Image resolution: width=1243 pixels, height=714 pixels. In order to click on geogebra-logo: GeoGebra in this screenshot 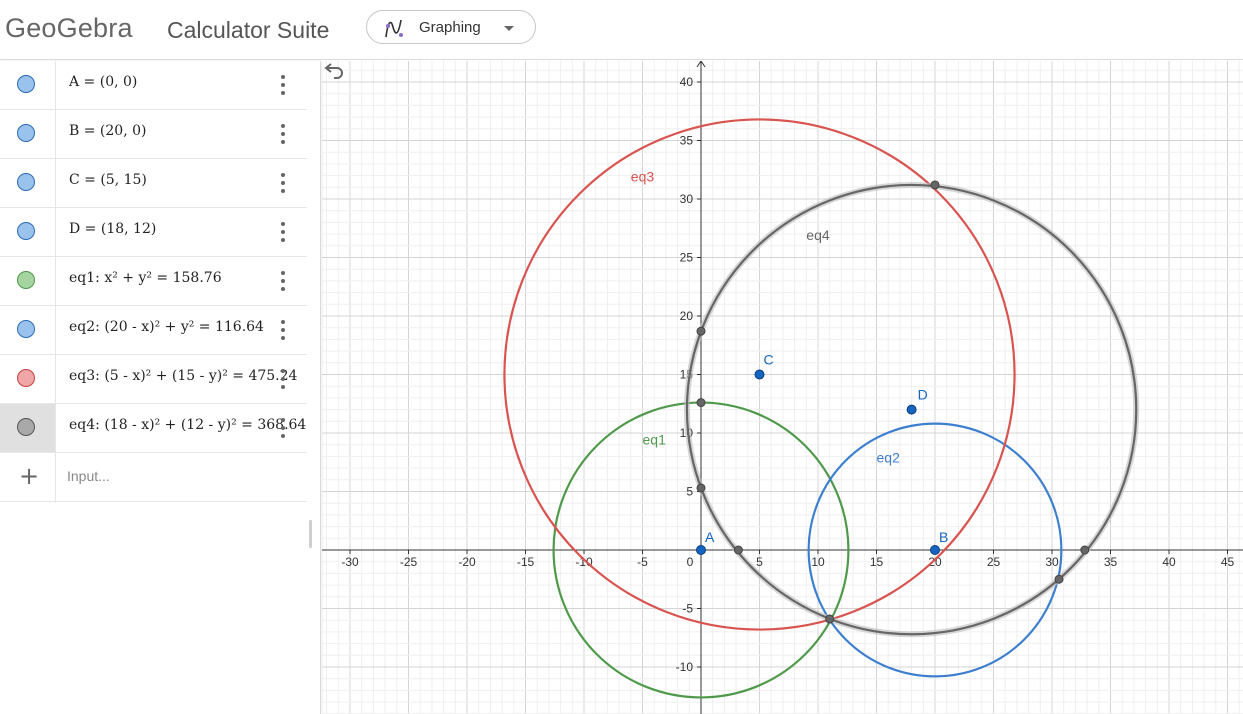, I will do `click(69, 28)`.